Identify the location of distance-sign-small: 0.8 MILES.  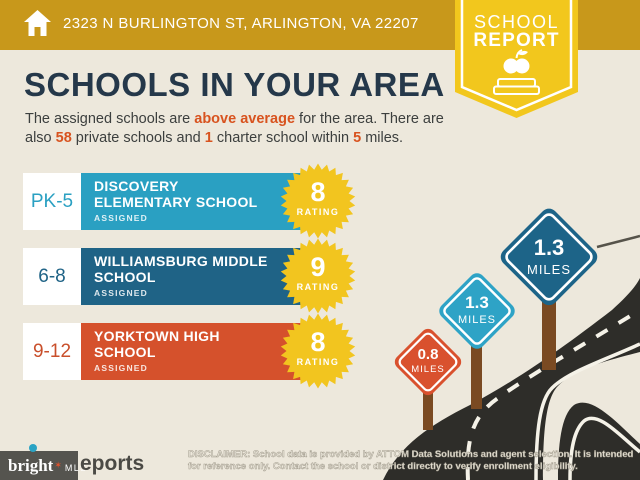
(428, 362).